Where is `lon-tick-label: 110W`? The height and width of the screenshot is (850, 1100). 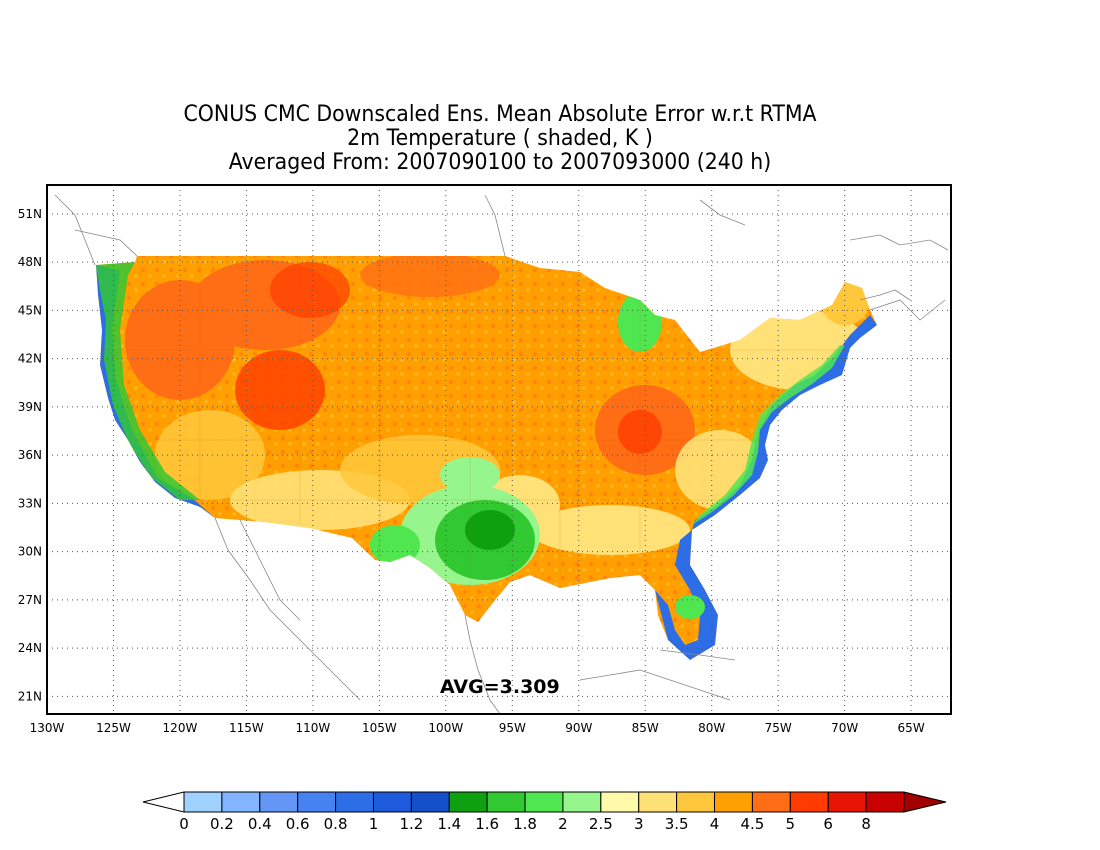 lon-tick-label: 110W is located at coordinates (312, 728).